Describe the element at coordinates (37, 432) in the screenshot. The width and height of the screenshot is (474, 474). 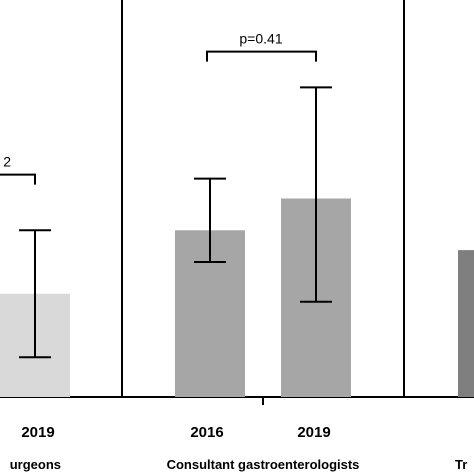
I see `tick-label-urgeons-2019: 2019` at that location.